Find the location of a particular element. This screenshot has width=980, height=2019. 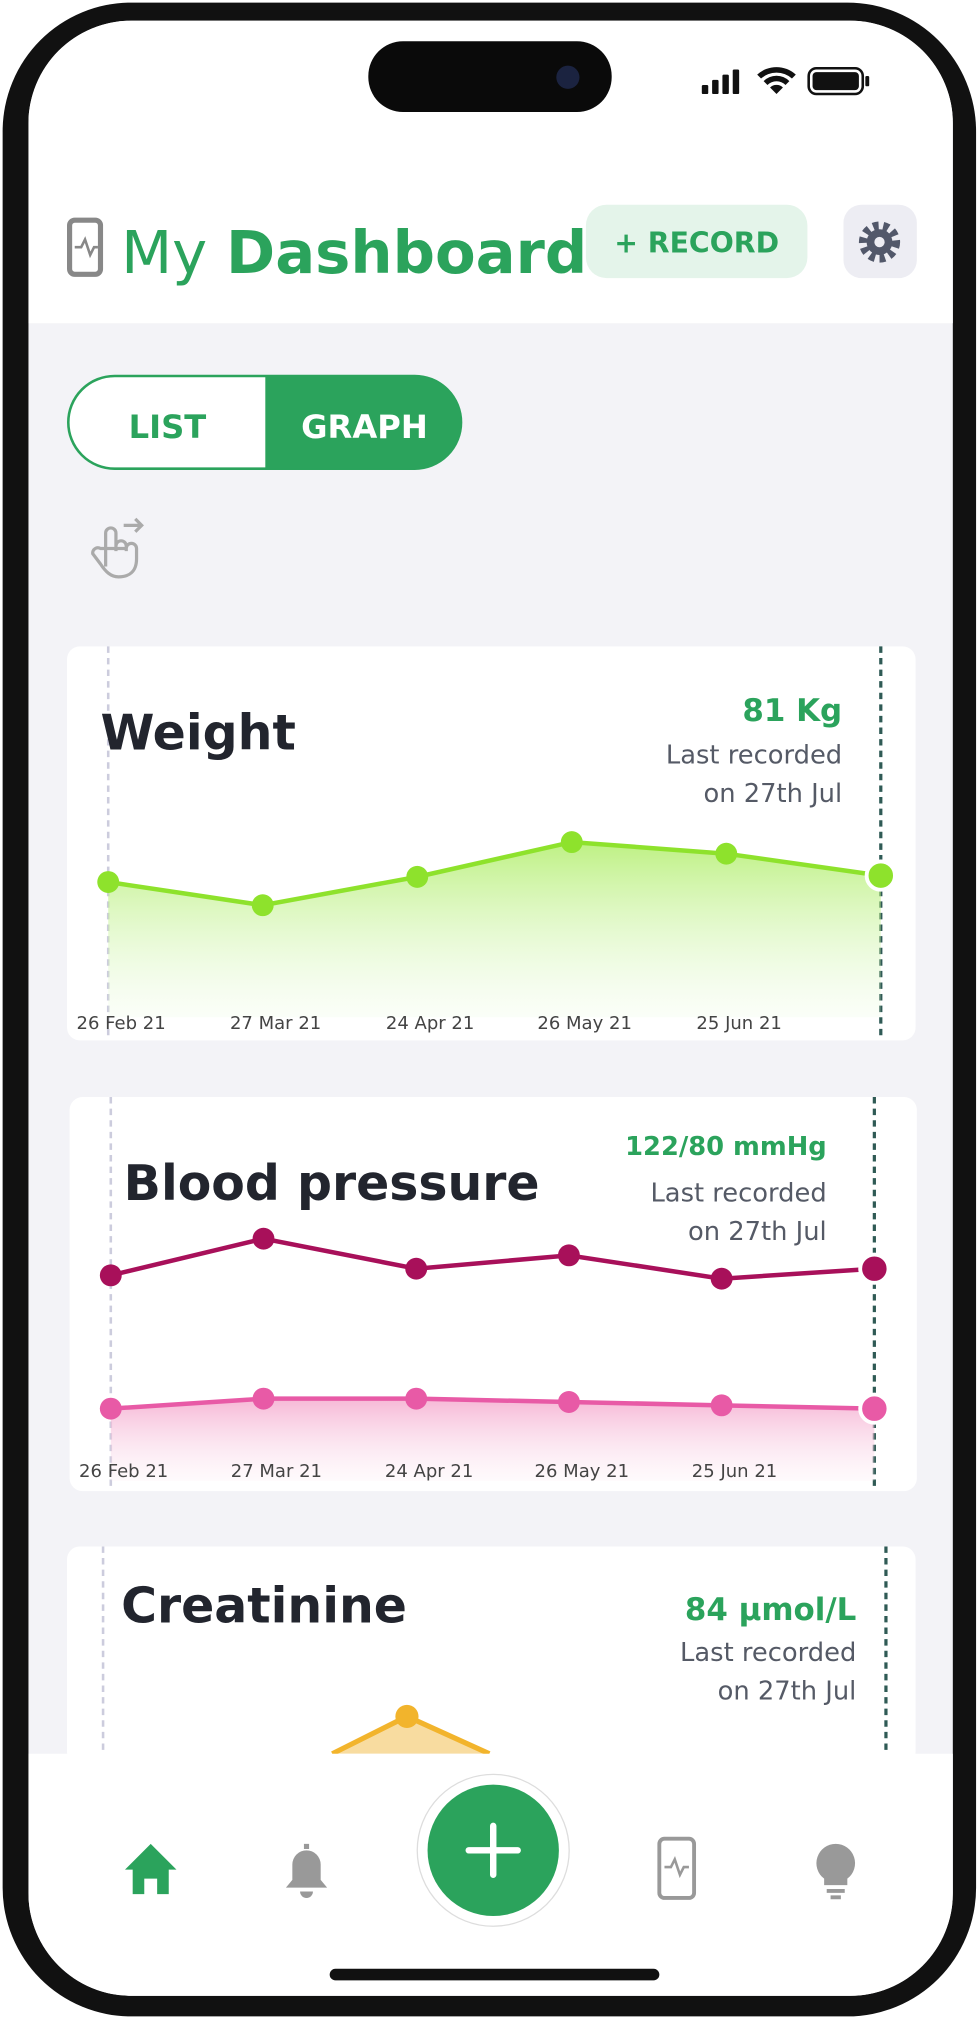

record-button-bg is located at coordinates (696, 241).